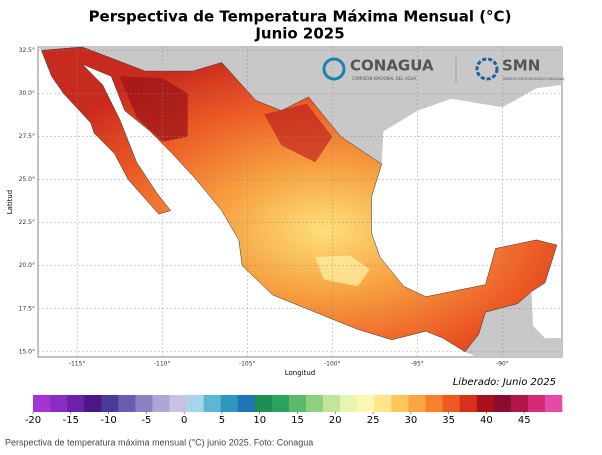  I want to click on colorbar-tick-label: 30, so click(410, 420).